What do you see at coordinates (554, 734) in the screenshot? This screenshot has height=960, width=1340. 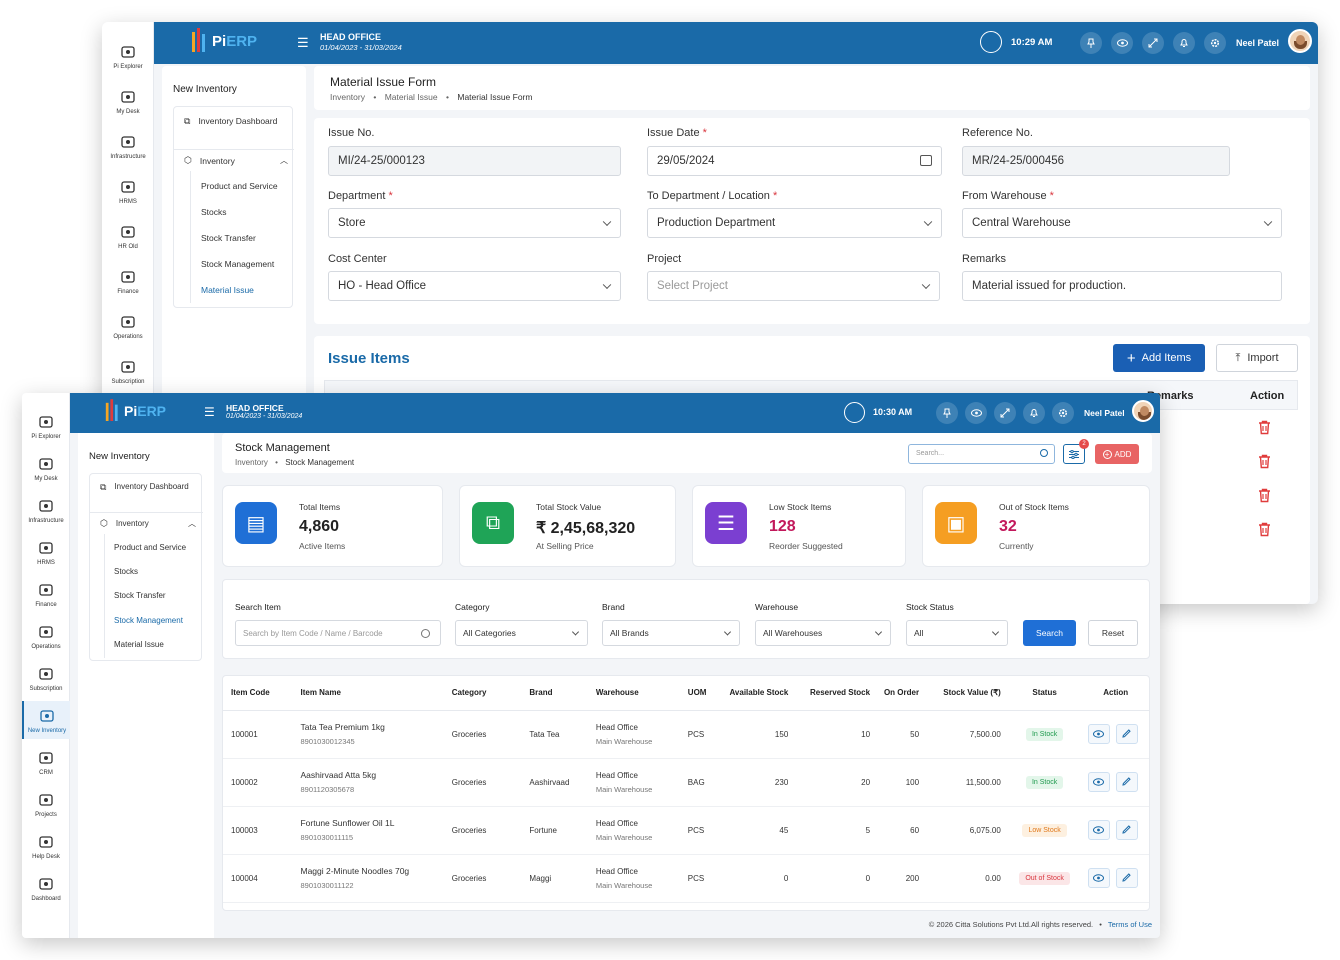 I see `item-brand: Tata Tea` at bounding box center [554, 734].